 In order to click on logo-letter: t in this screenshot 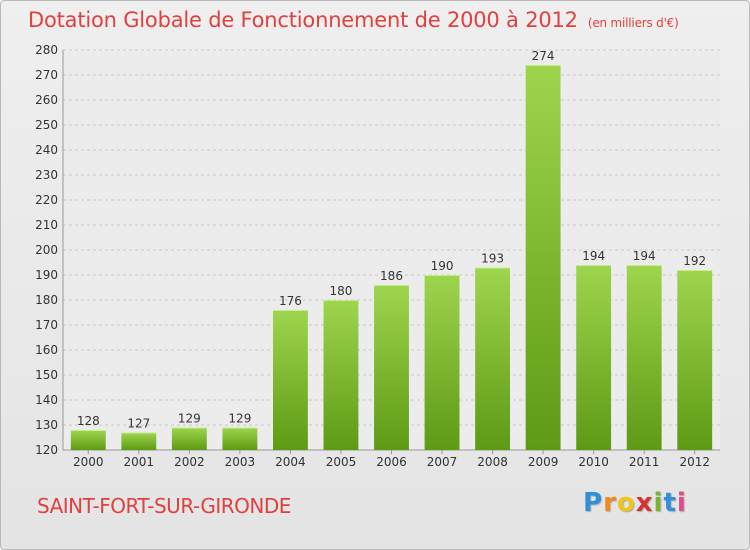, I will do `click(670, 503)`.